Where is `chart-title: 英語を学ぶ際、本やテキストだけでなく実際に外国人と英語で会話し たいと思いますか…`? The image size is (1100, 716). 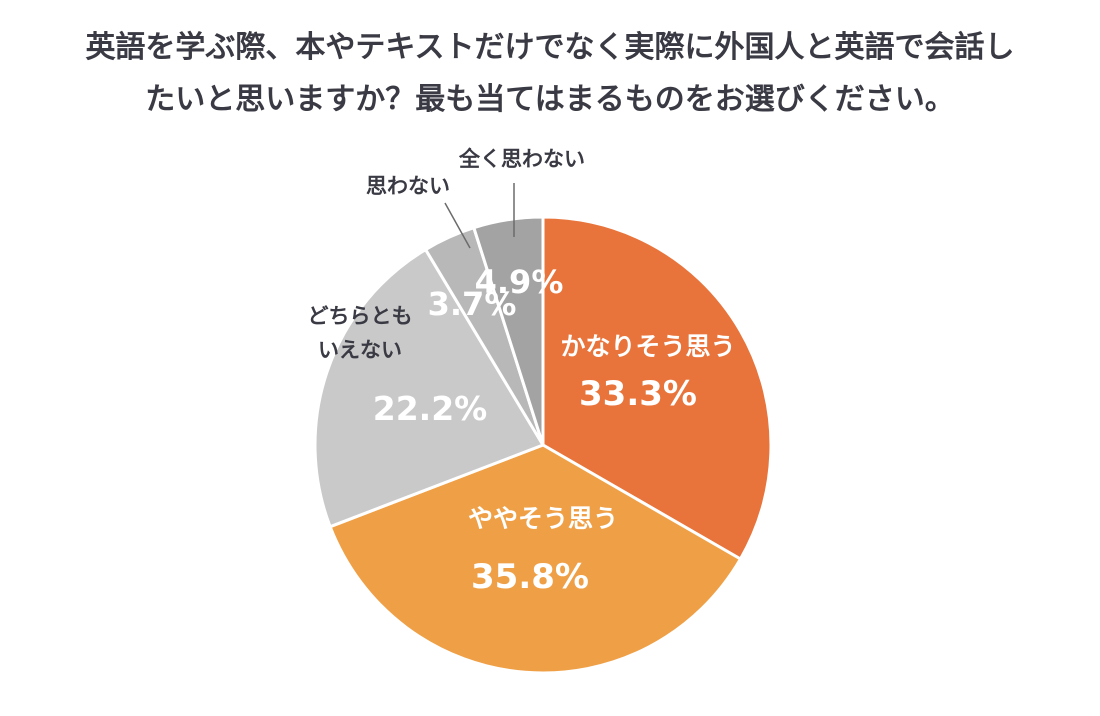
chart-title: 英語を学ぶ際、本やテキストだけでなく実際に外国人と英語で会話し たいと思いますか… is located at coordinates (550, 74).